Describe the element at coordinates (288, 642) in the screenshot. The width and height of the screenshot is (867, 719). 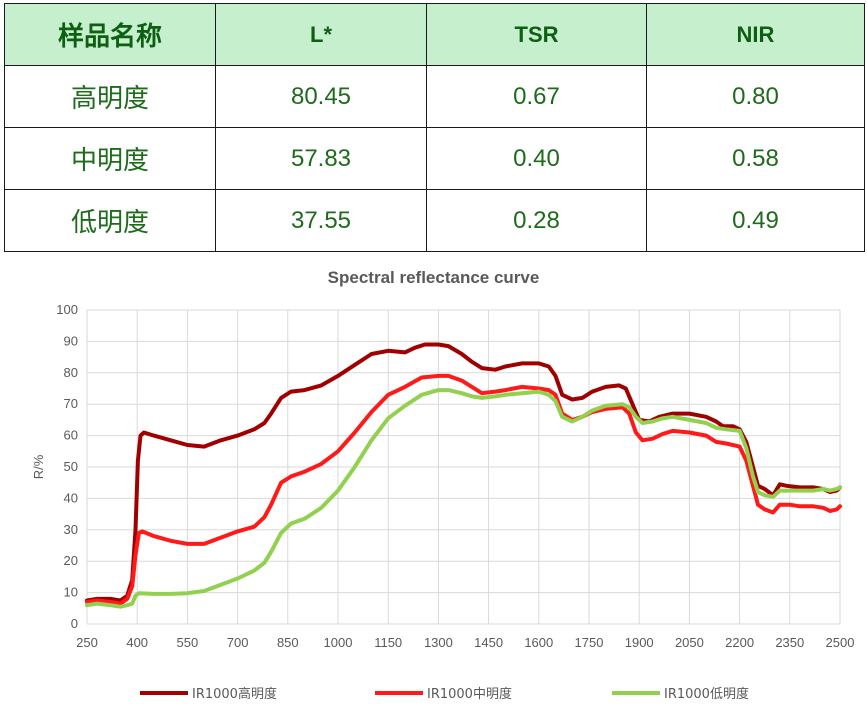
I see `x-tick-label: 850` at that location.